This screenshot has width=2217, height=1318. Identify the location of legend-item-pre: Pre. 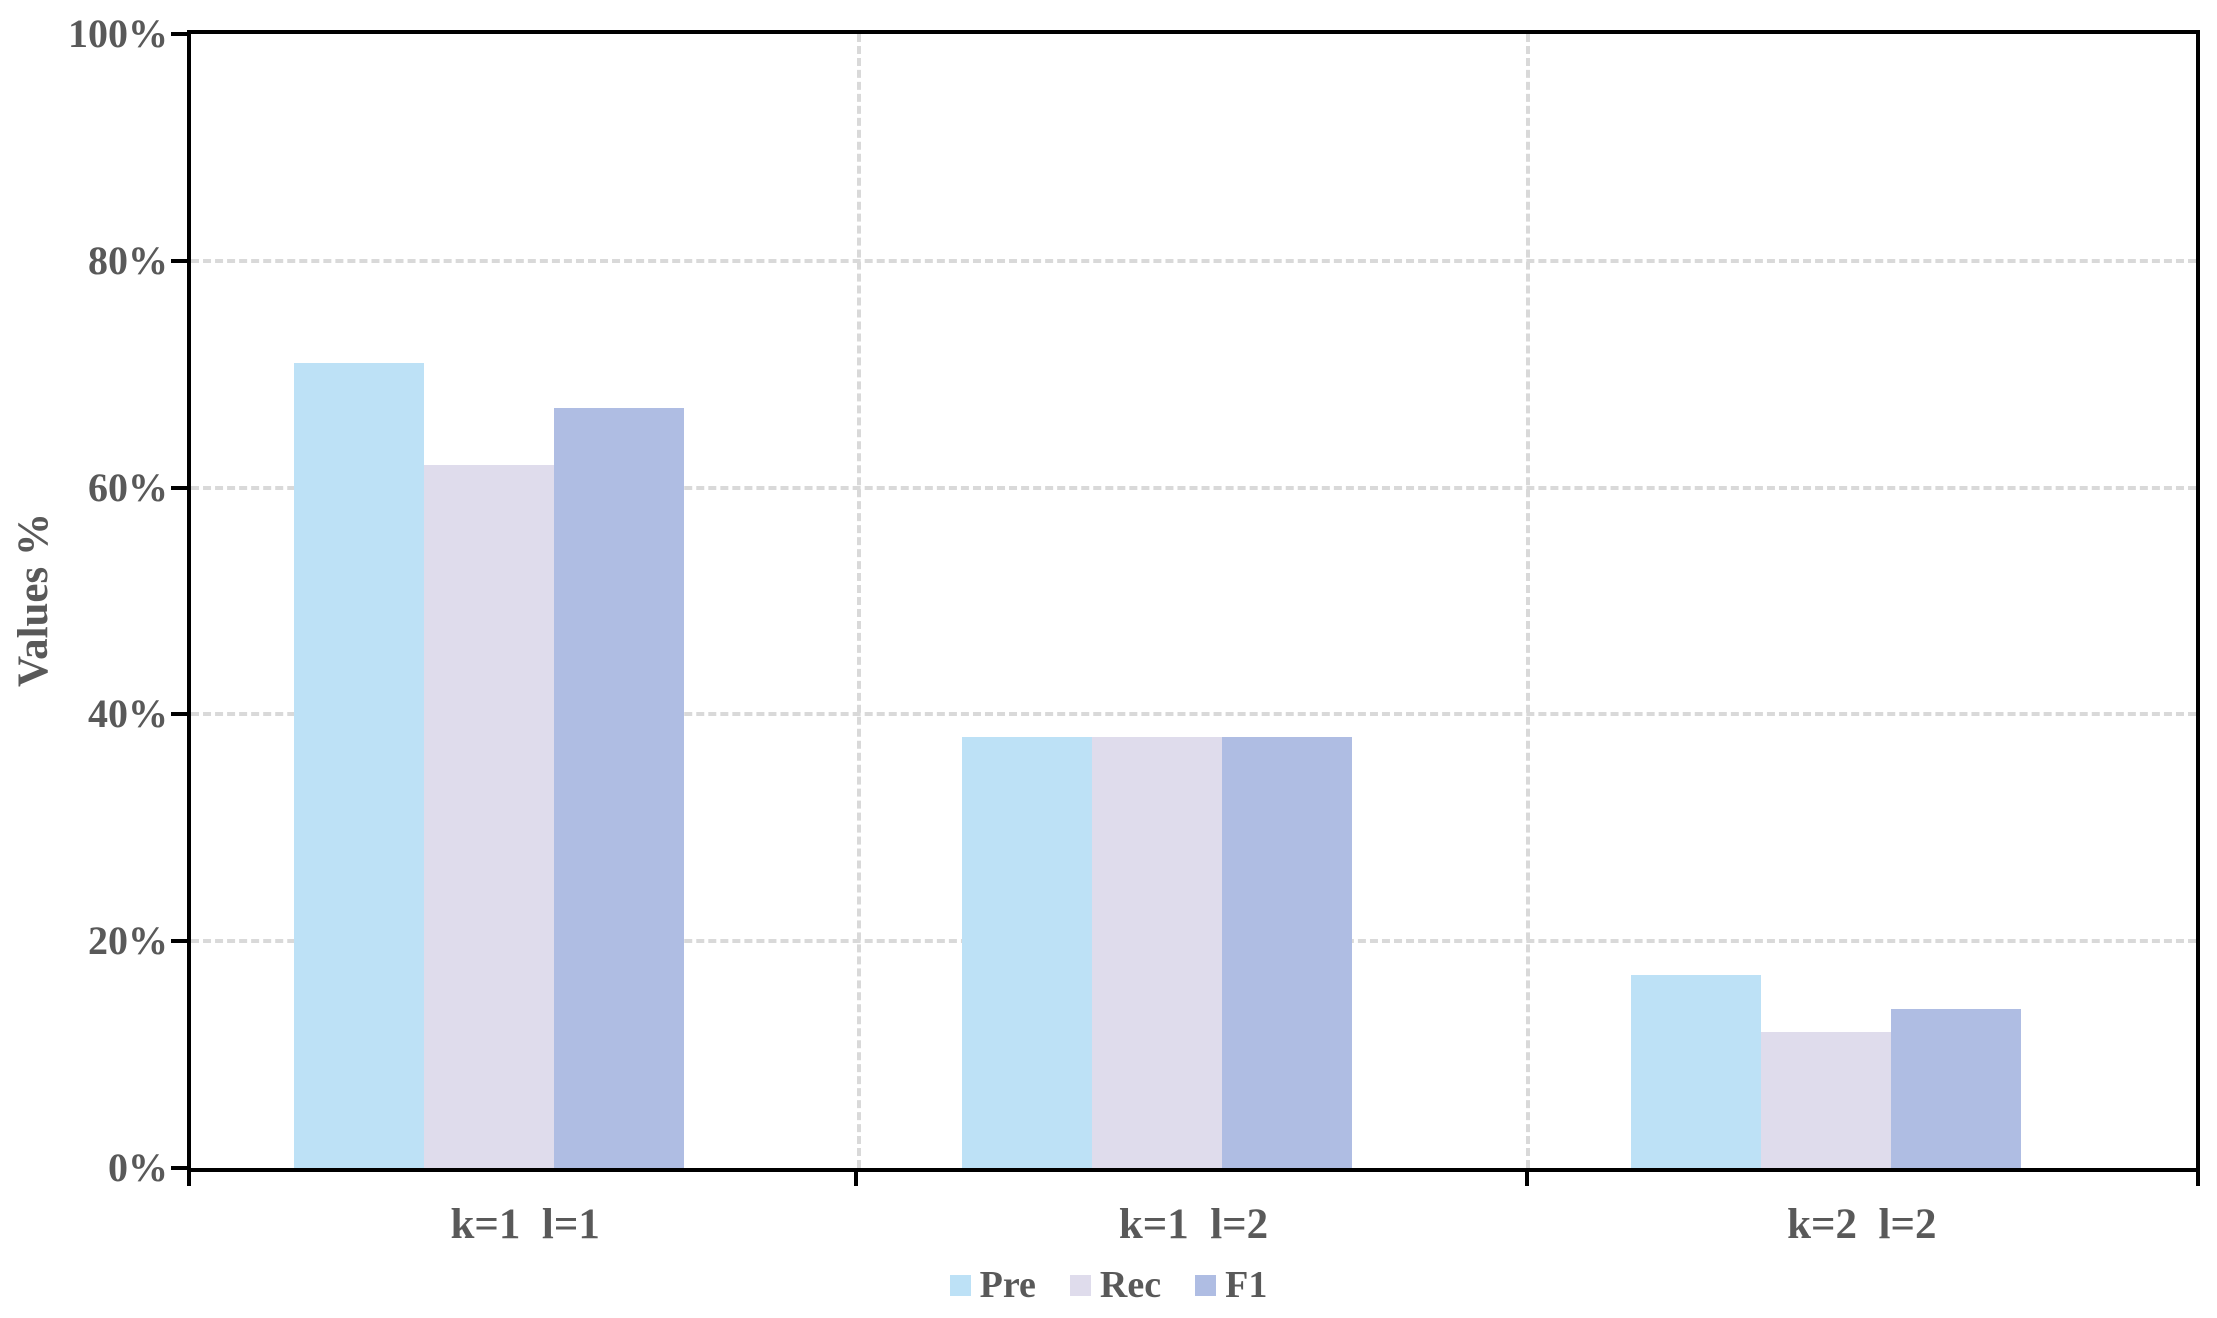
(992, 1285).